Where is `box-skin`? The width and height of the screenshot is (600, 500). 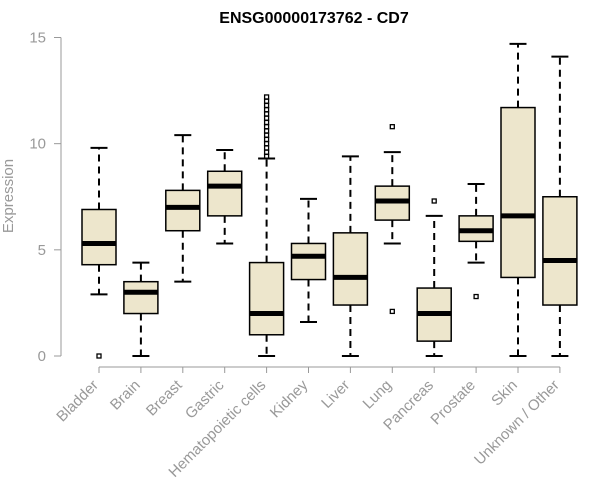 box-skin is located at coordinates (518, 199).